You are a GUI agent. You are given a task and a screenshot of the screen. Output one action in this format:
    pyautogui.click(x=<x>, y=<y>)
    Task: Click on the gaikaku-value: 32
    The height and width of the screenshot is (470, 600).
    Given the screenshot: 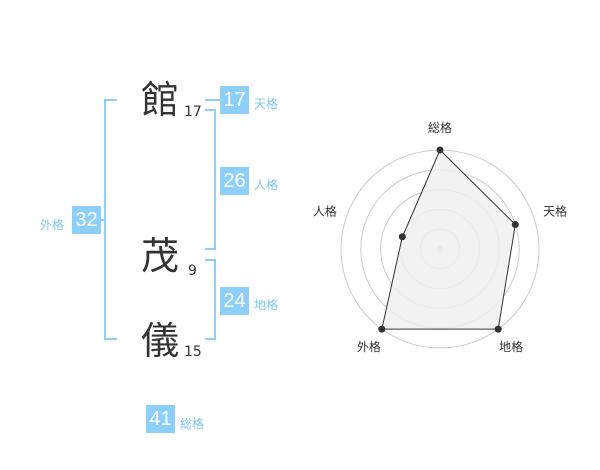 What is the action you would take?
    pyautogui.click(x=86, y=220)
    